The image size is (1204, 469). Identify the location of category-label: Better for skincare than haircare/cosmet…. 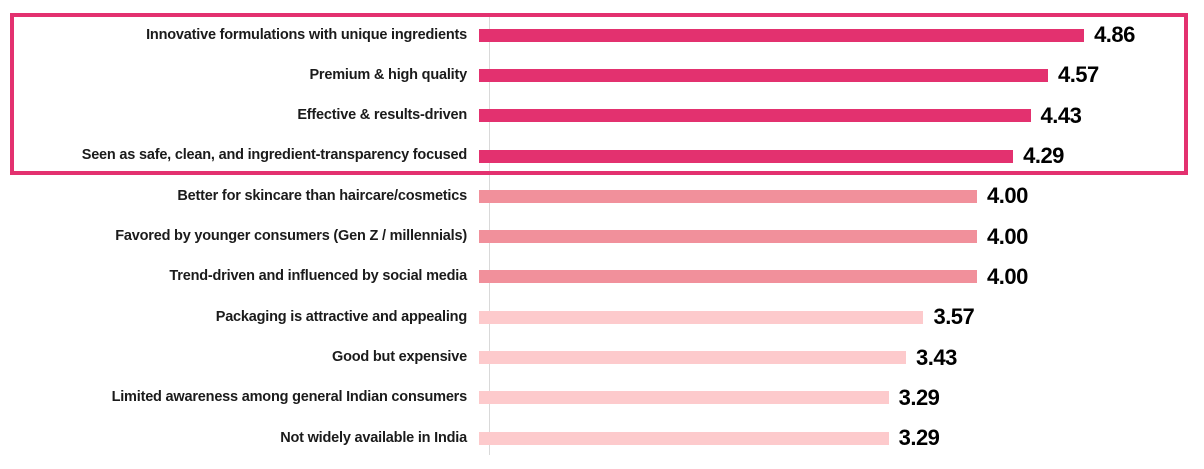
(322, 195).